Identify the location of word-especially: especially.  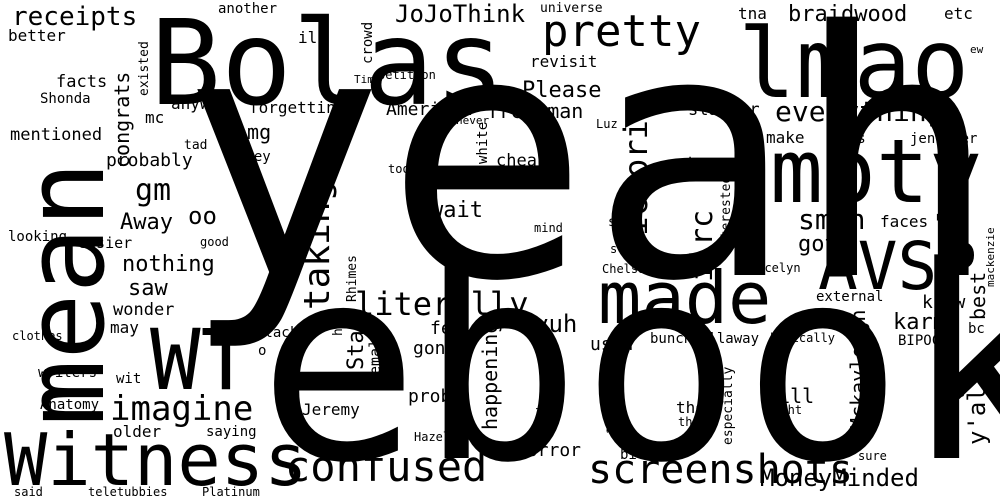
(728, 405).